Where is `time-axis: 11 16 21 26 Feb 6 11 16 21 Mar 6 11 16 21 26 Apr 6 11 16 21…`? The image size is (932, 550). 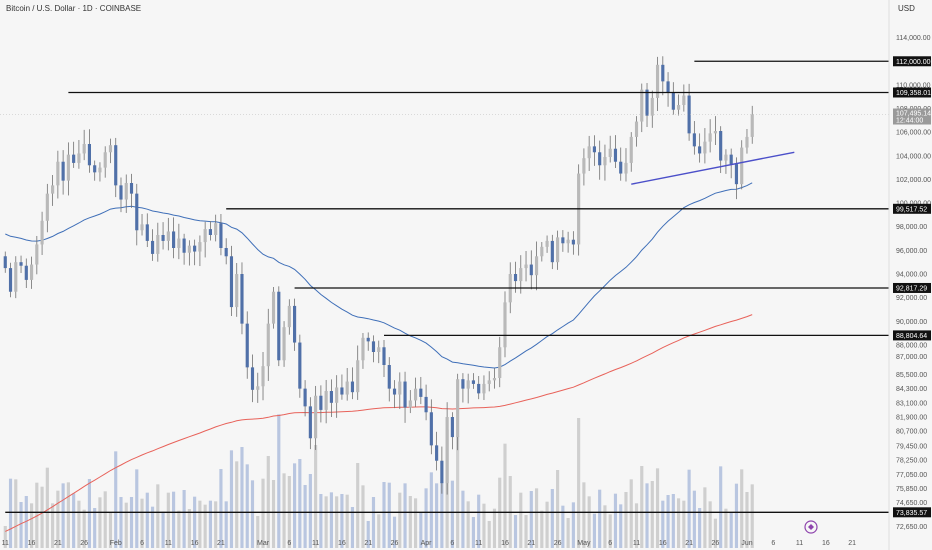
time-axis: 11 16 21 26 Feb 6 11 16 21 Mar 6 11 16 21 26 Apr 6 11 16 21… is located at coordinates (429, 543).